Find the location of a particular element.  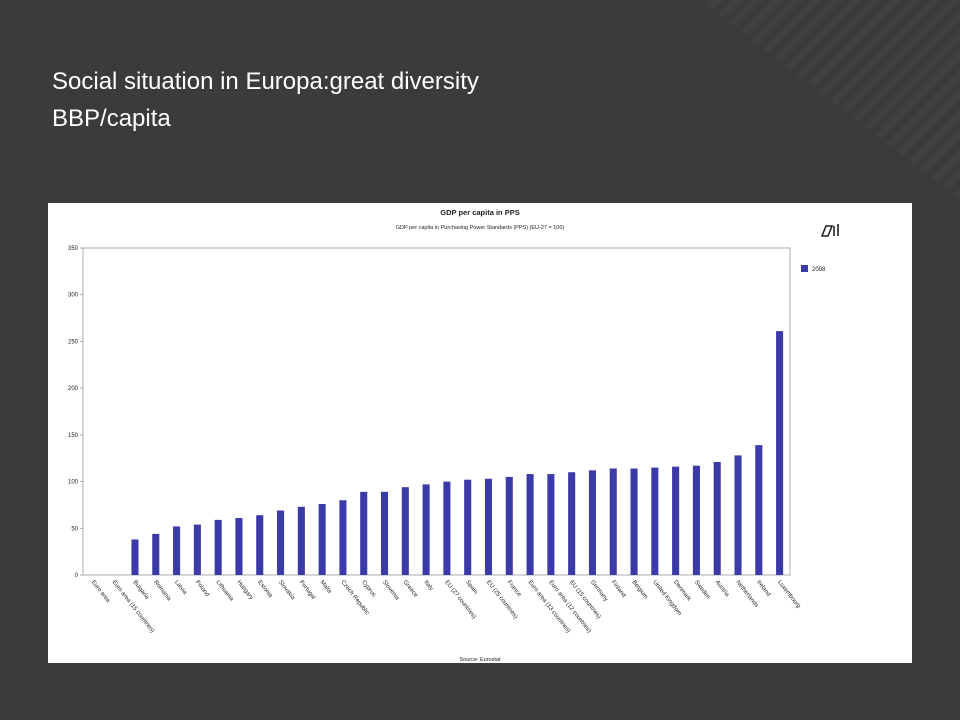

legend-swatch is located at coordinates (804, 268).